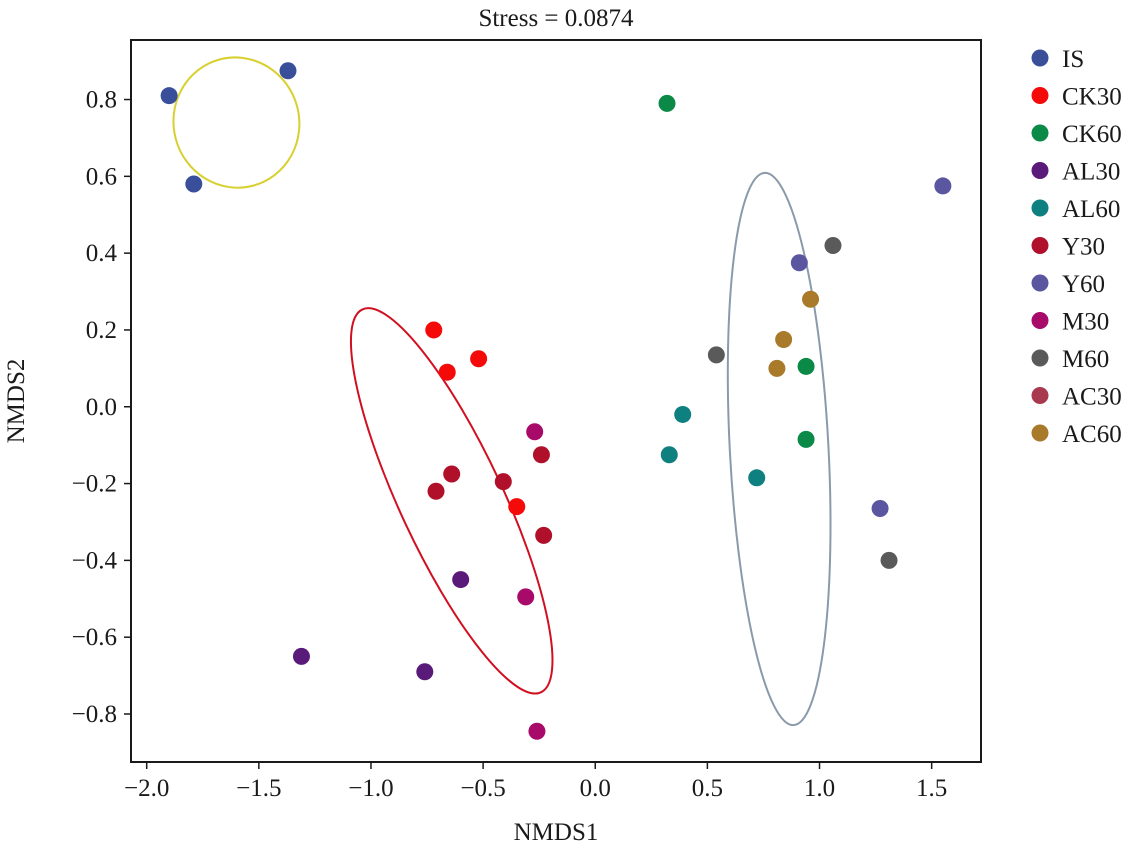  I want to click on legend-label-y30: Y30, so click(1083, 247).